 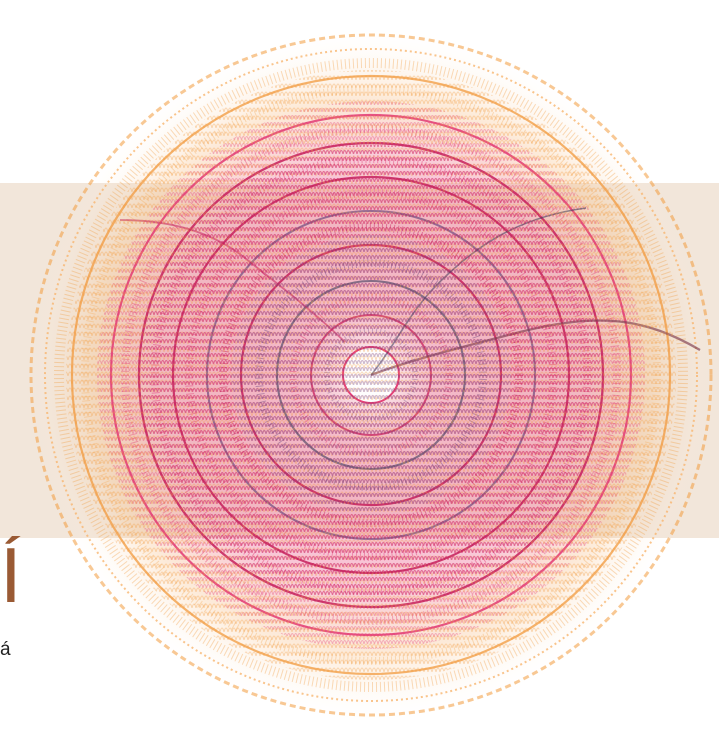 What do you see at coordinates (11, 577) in the screenshot?
I see `decorative-letter: Í` at bounding box center [11, 577].